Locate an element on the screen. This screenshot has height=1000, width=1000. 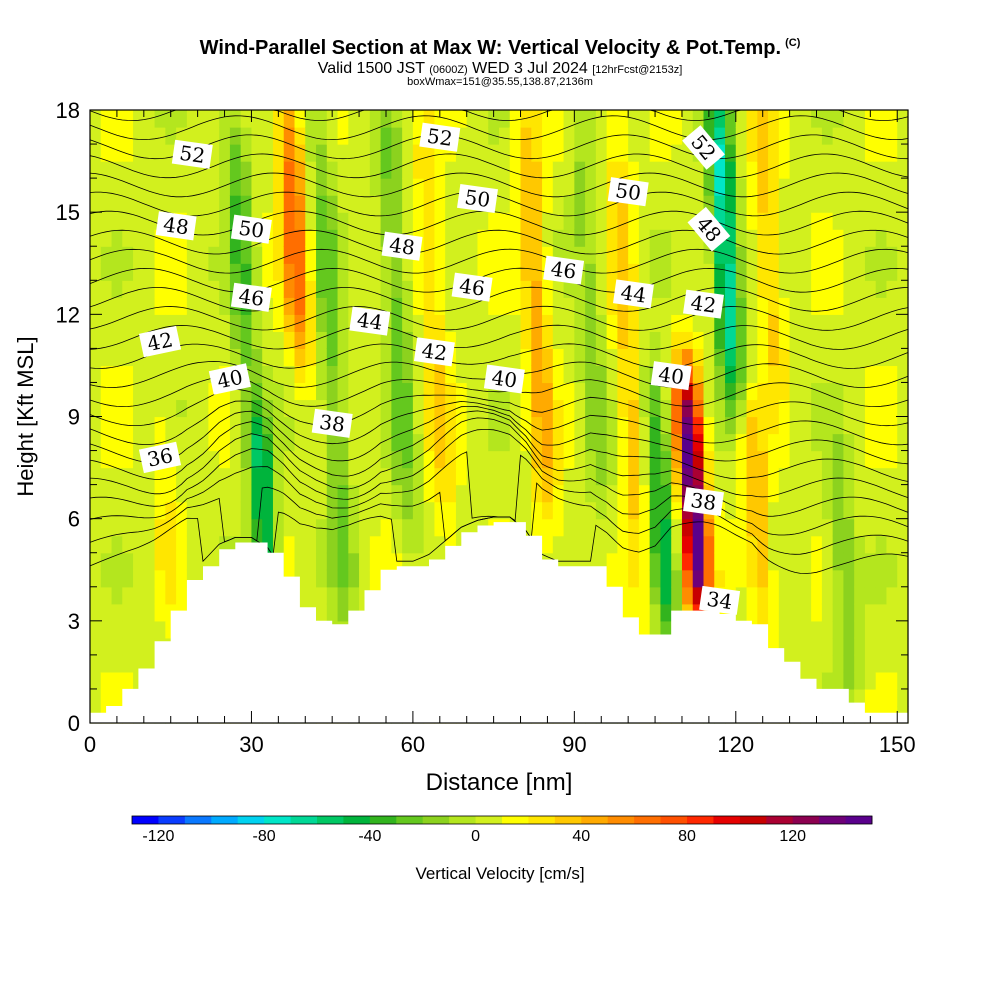
contour-label-text: 34 is located at coordinates (719, 600).